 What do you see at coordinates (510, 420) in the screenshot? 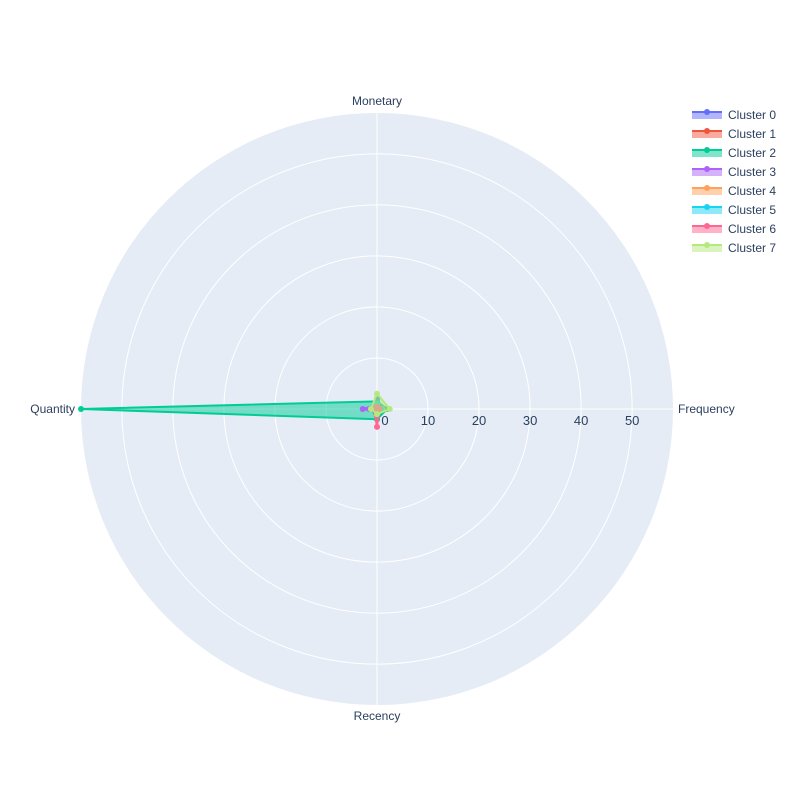
I see `radial-tick-labels: 0 10 20 30 40 50` at bounding box center [510, 420].